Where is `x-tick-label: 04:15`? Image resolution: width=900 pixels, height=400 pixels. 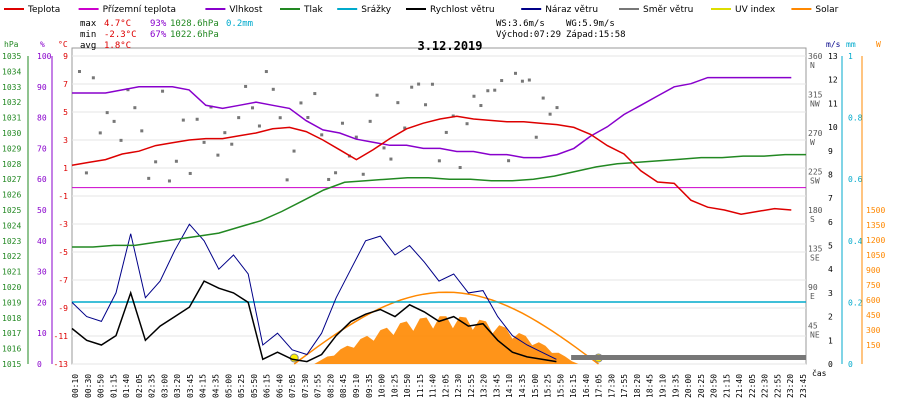
x-tick-label: 04:15 is located at coordinates (203, 386).